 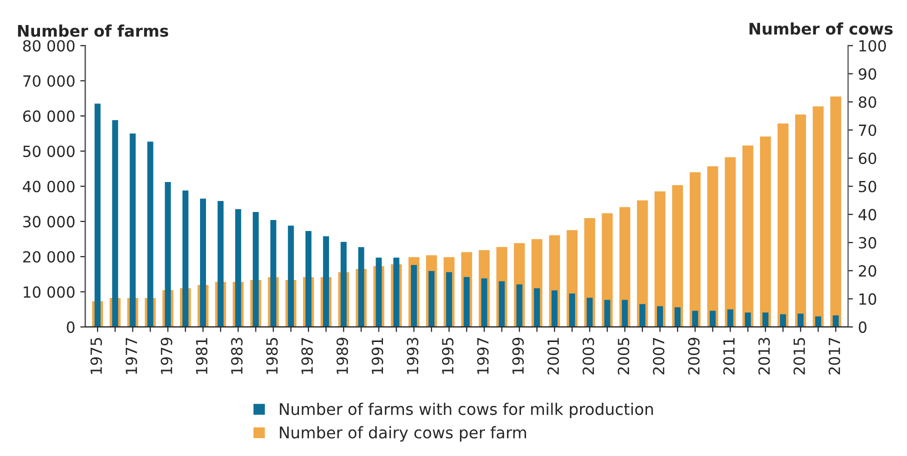 What do you see at coordinates (272, 356) in the screenshot?
I see `x-tick-label: 1985` at bounding box center [272, 356].